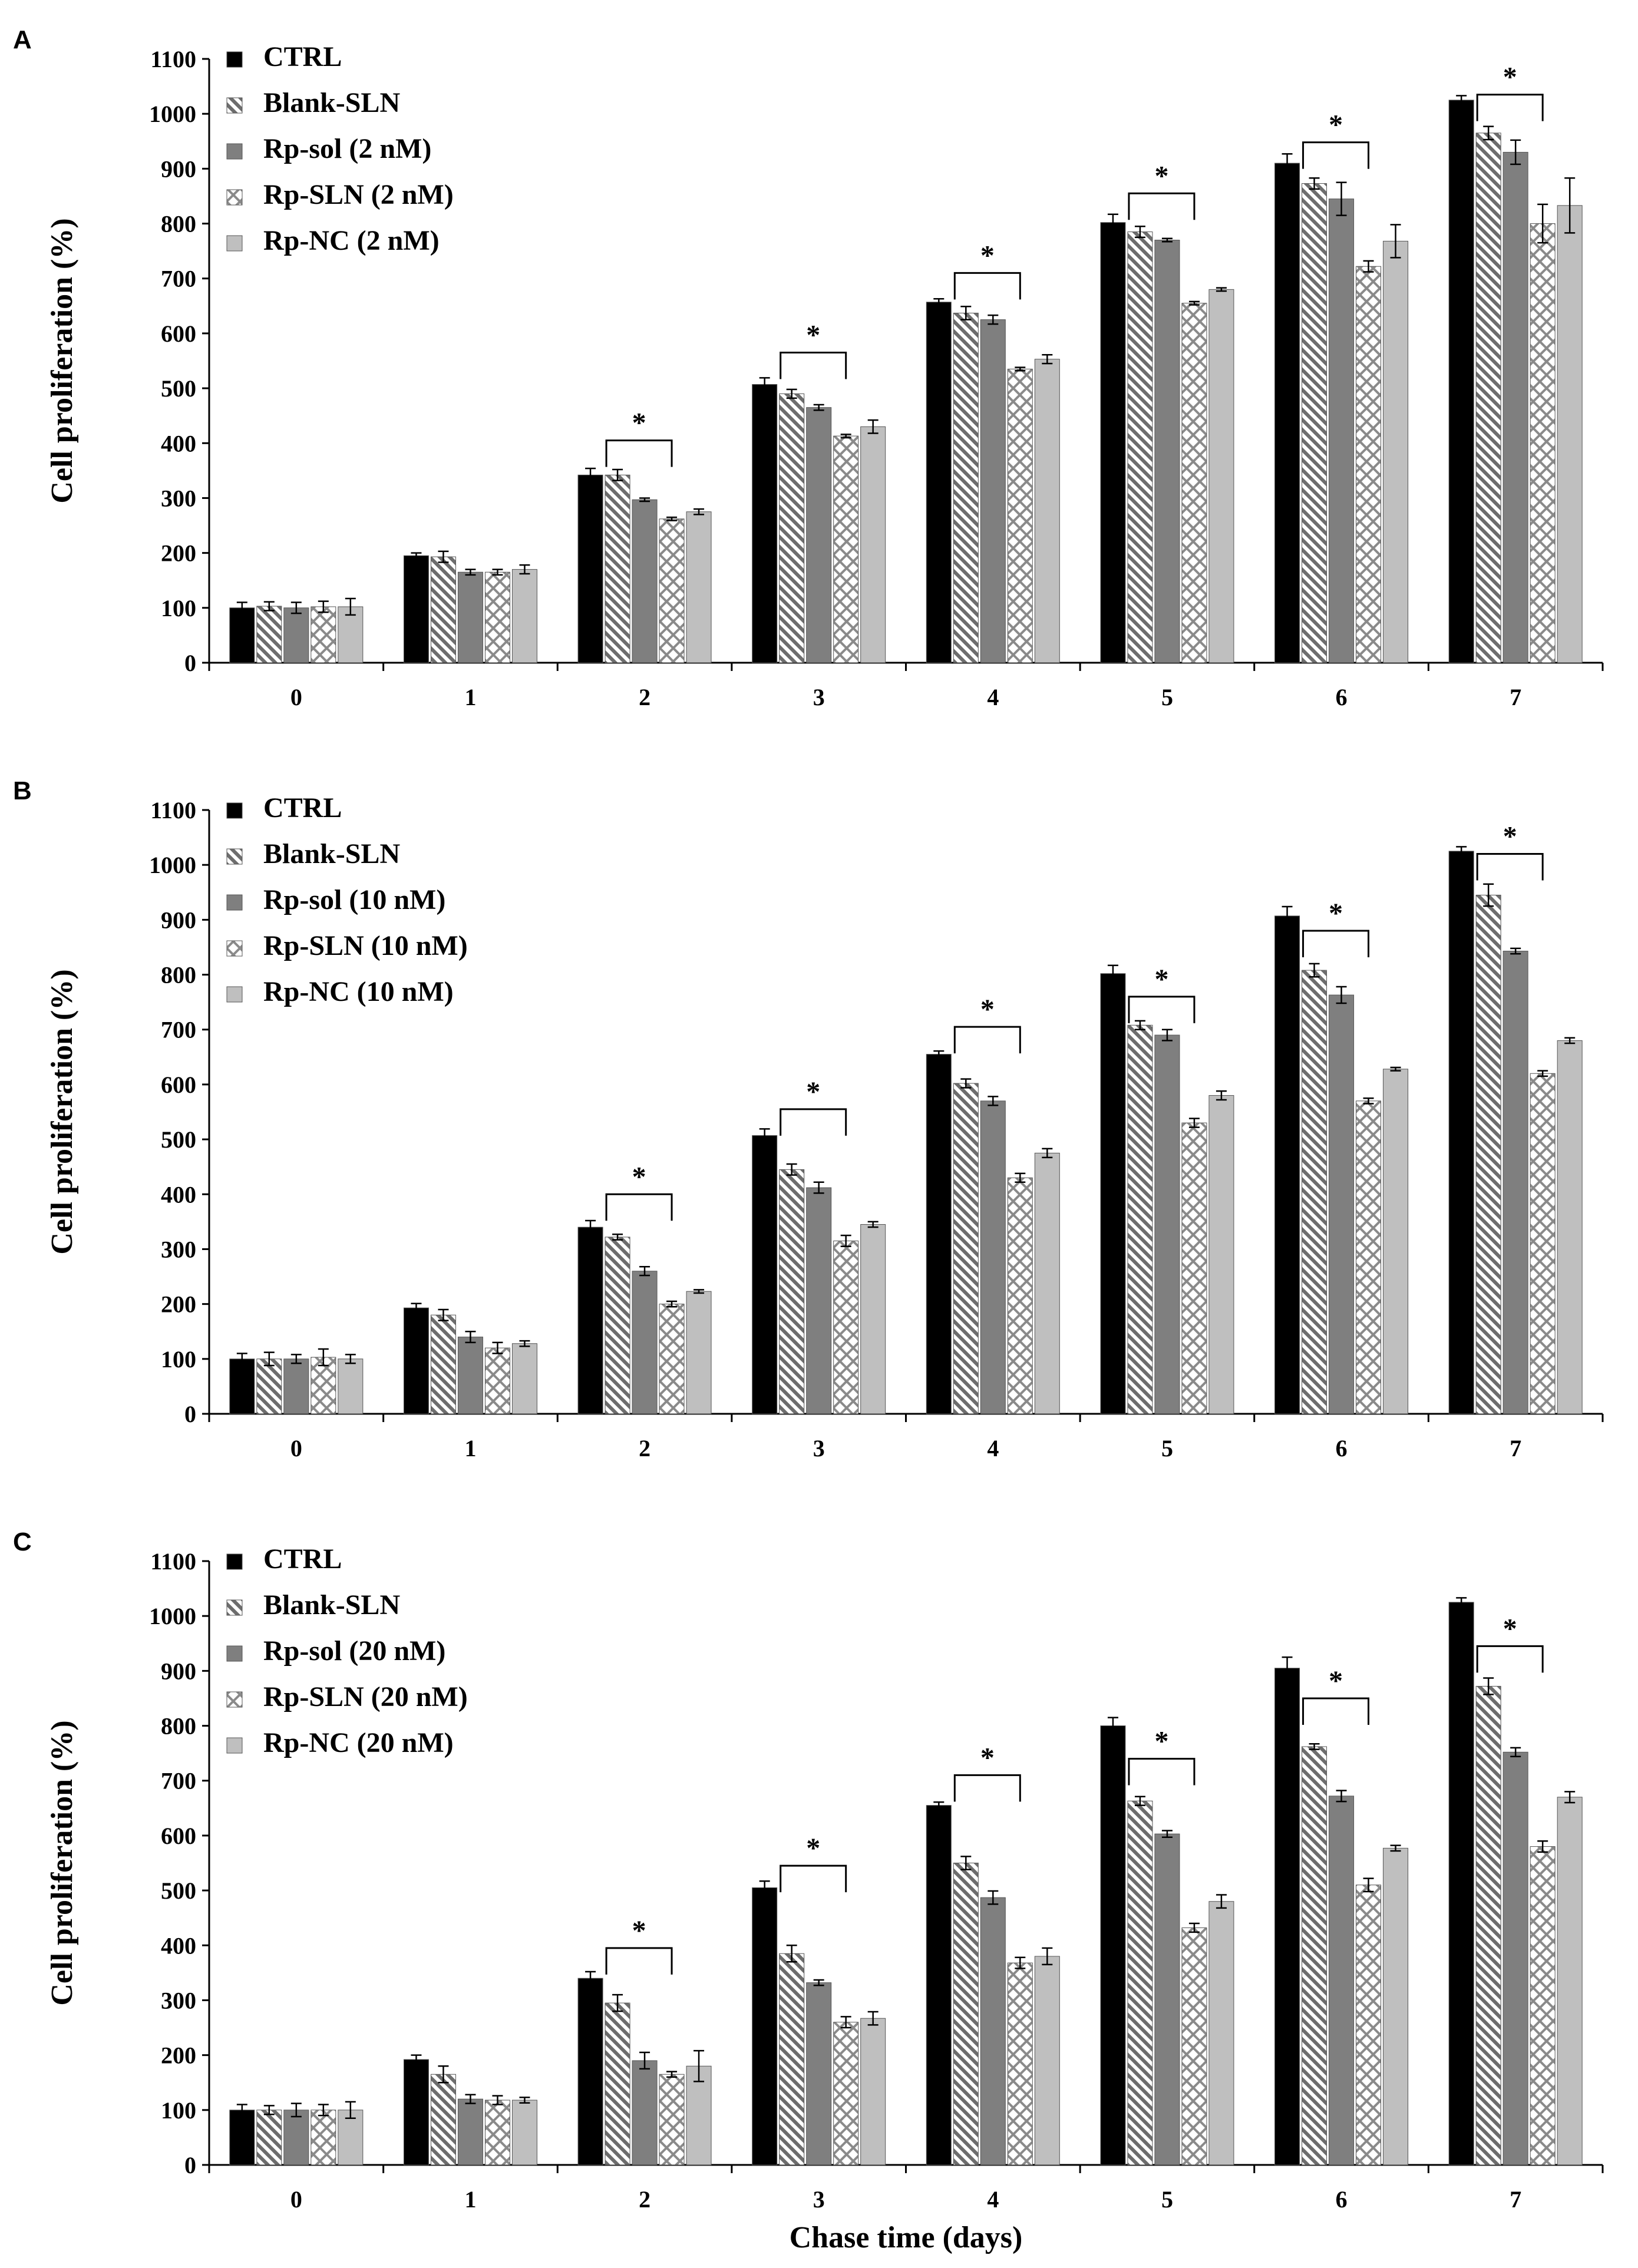  Describe the element at coordinates (365, 945) in the screenshot. I see `legend-label: Rp-SLN (10 nM)` at that location.